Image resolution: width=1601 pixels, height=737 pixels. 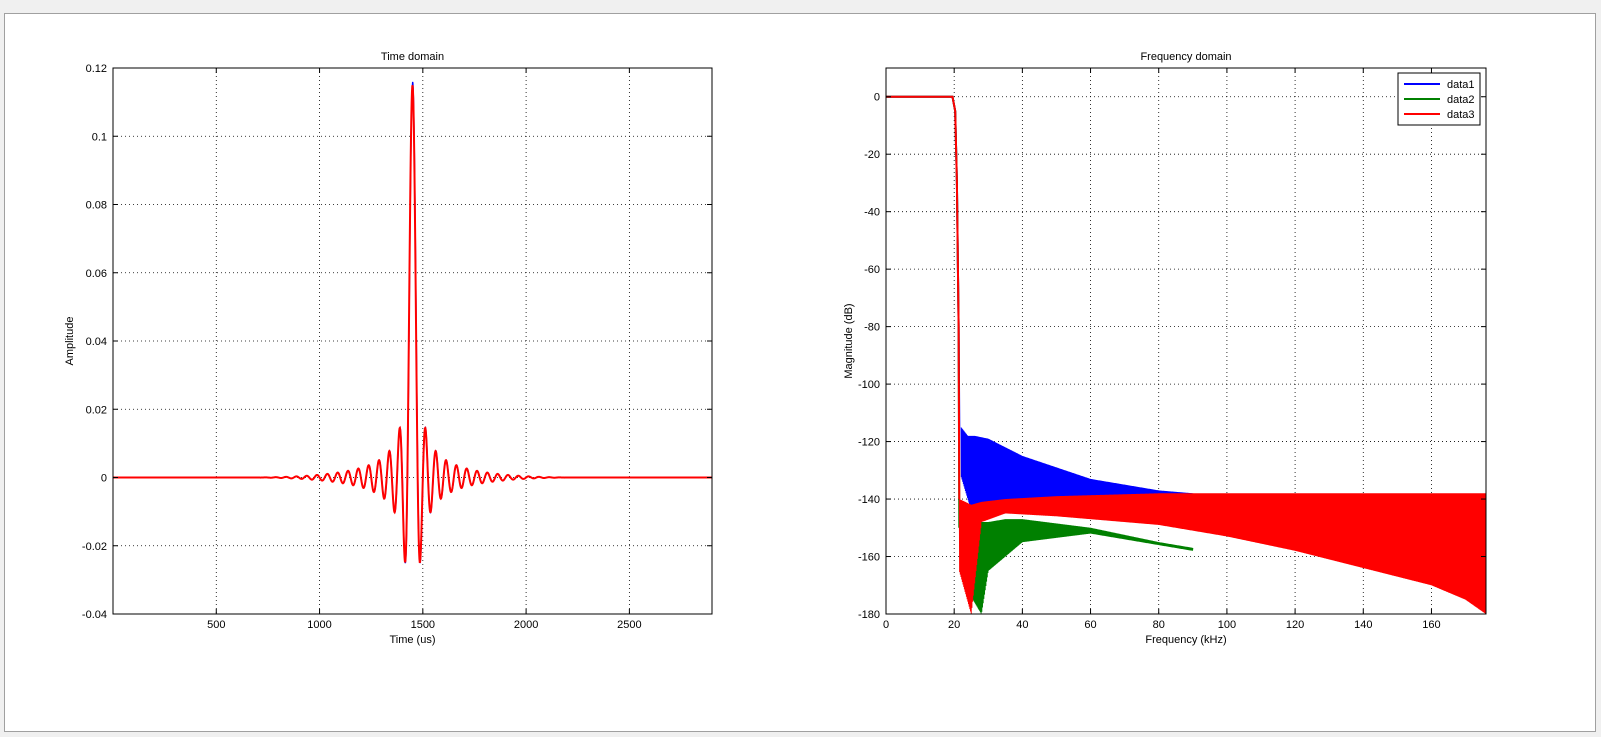 I want to click on y-tick-label: -120, so click(x=869, y=443).